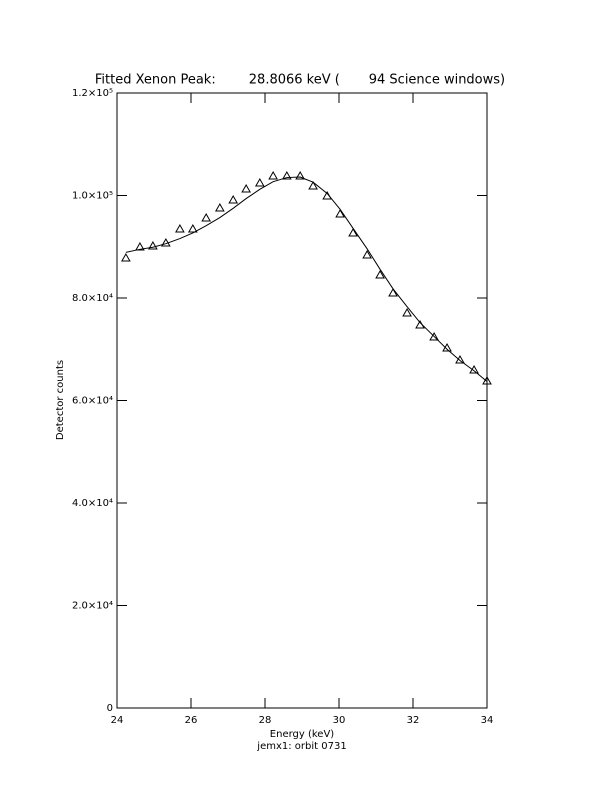  I want to click on subtitle: jemx1: orbit 0731, so click(301, 746).